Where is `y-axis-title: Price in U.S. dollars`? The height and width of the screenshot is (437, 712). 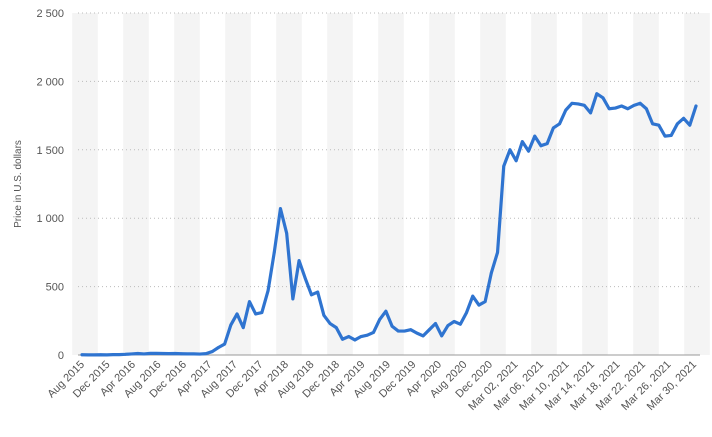 y-axis-title: Price in U.S. dollars is located at coordinates (18, 184).